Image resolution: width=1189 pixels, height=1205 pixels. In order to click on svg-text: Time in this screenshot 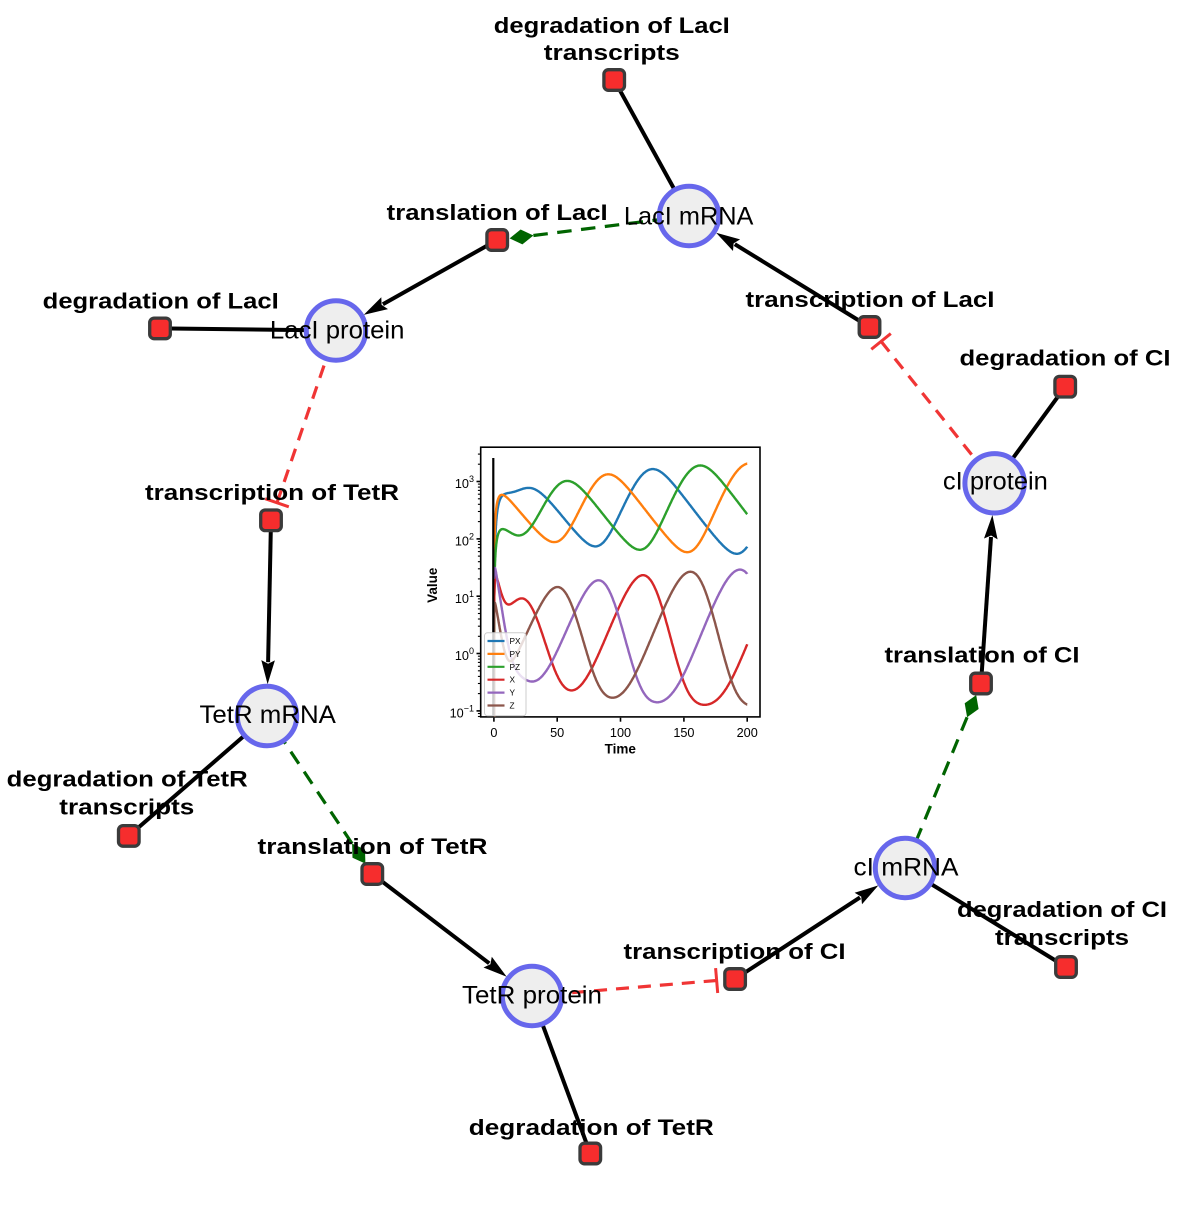, I will do `click(621, 748)`.